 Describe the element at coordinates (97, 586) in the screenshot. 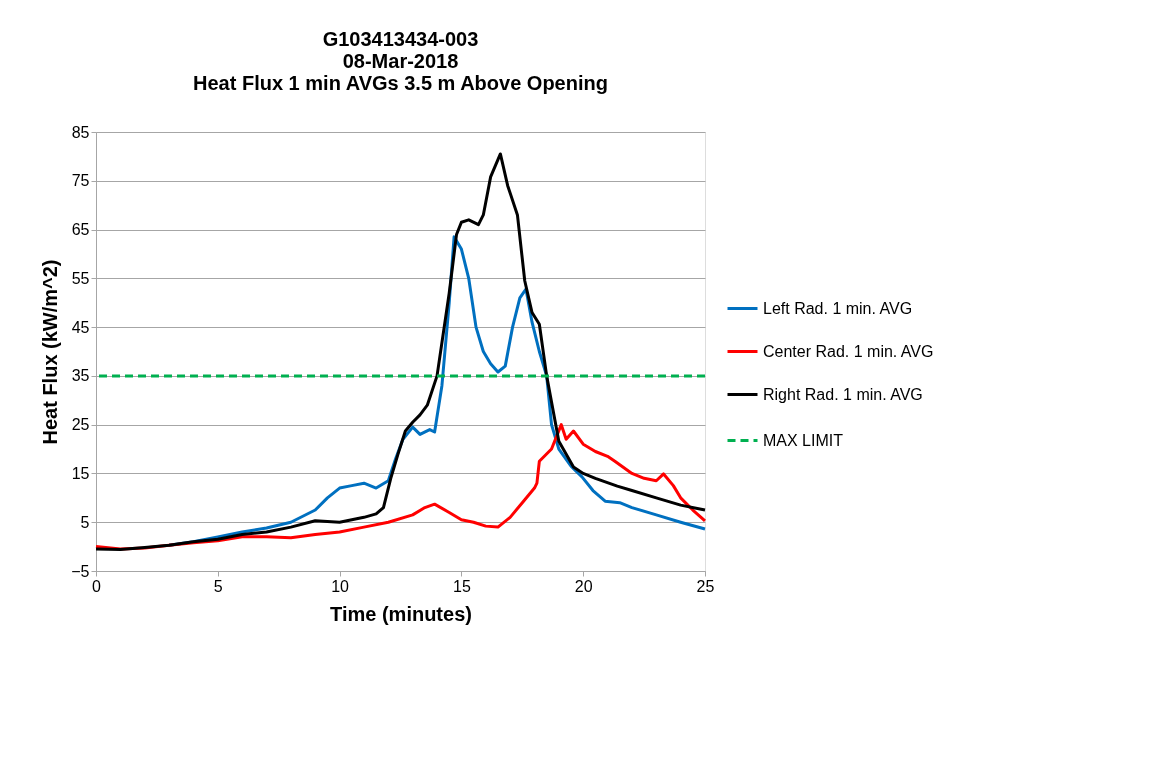

I see `x-tick-label: 0` at that location.